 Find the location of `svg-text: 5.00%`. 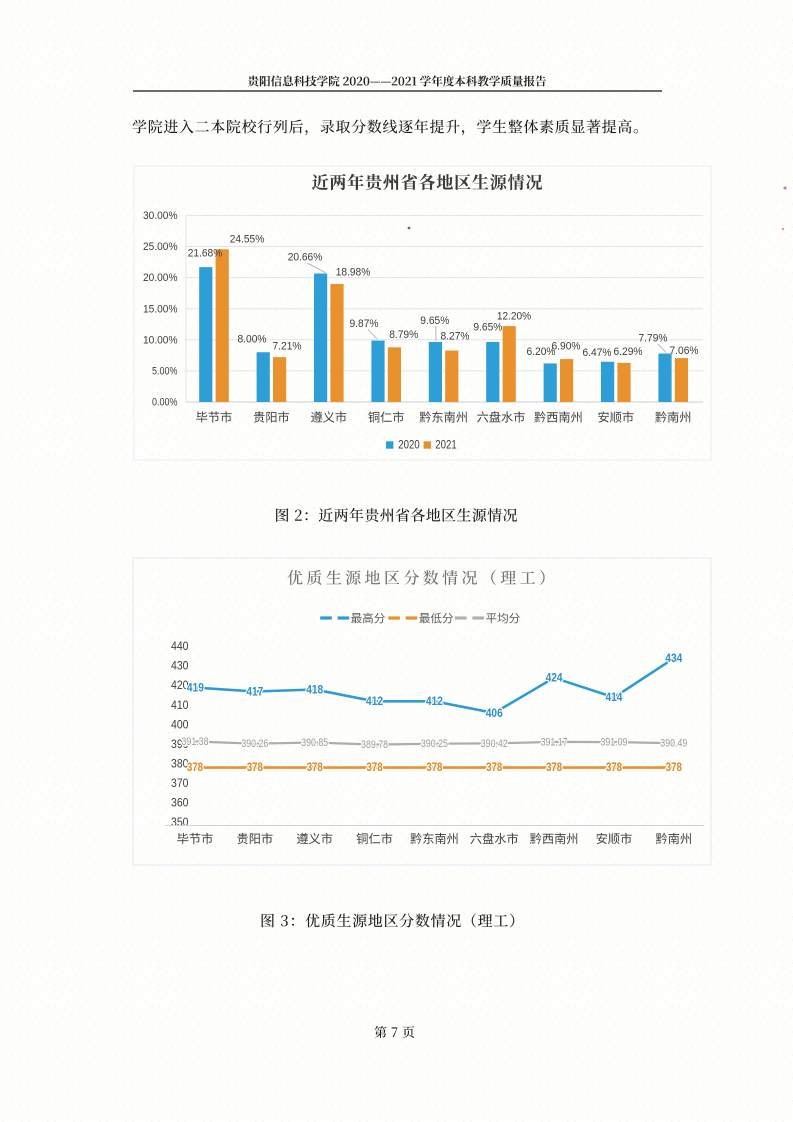

svg-text: 5.00% is located at coordinates (165, 372).